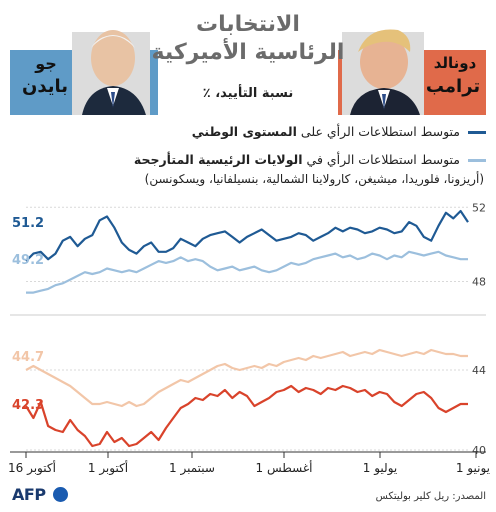  I want to click on afp-logo: AFP, so click(42, 496).